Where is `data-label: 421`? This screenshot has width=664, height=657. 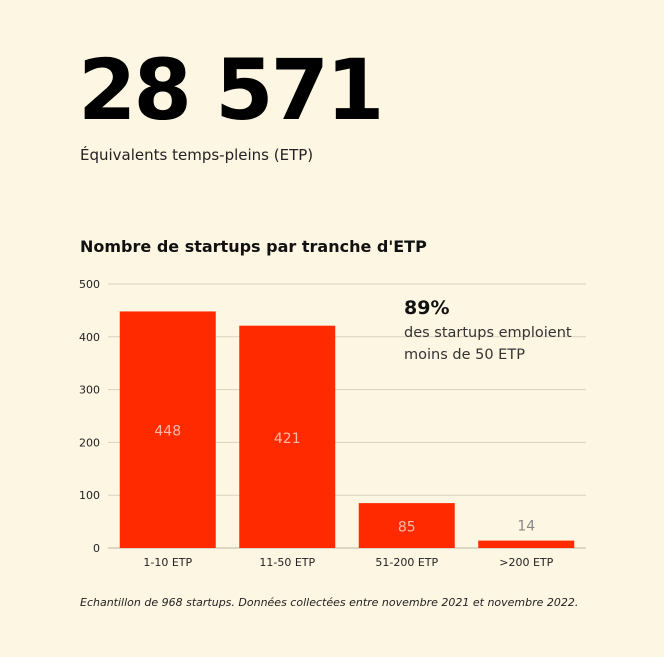 data-label: 421 is located at coordinates (287, 439).